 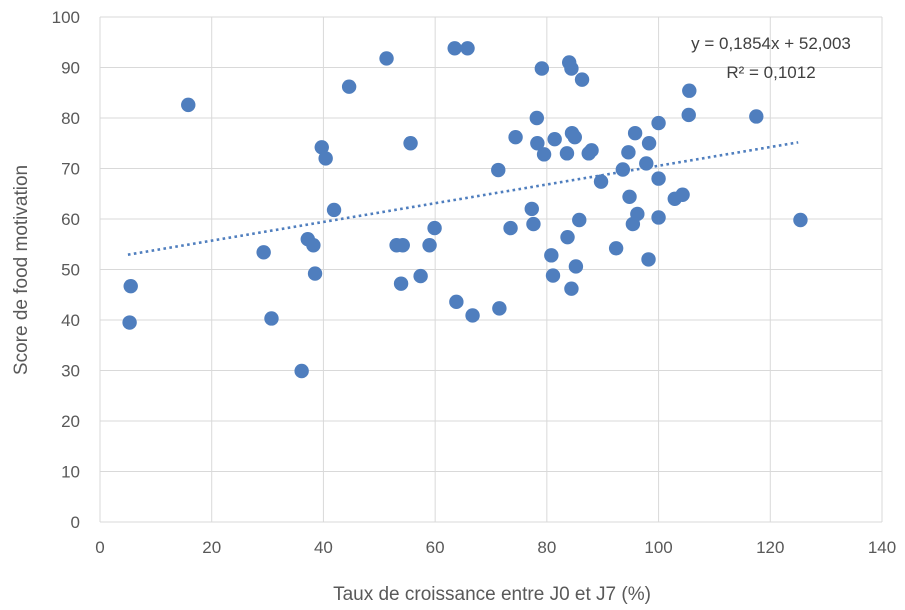 I want to click on y-tick-label: 40, so click(x=70, y=320).